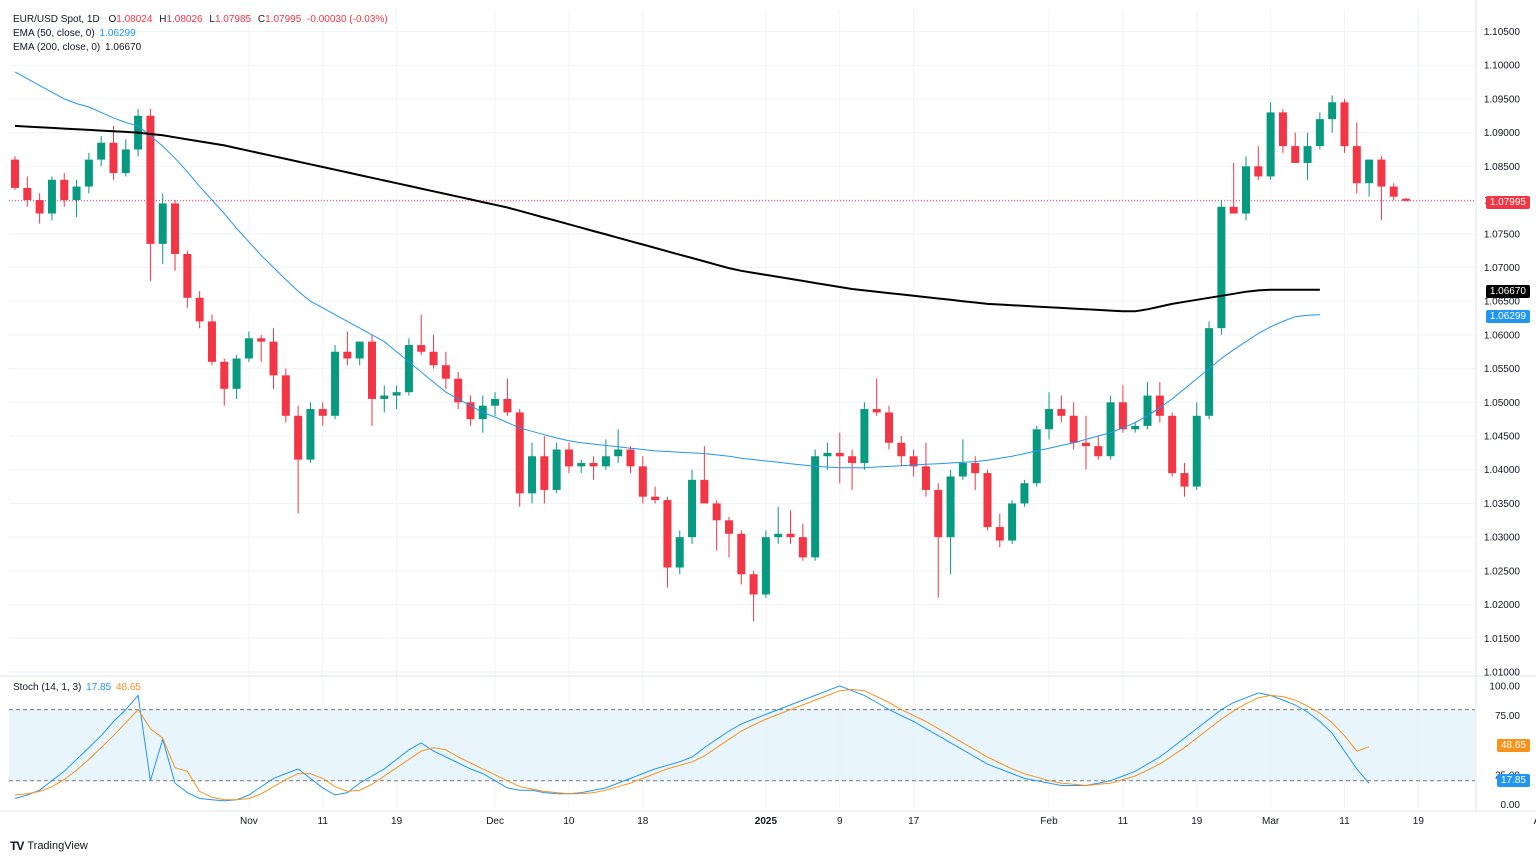 This screenshot has height=860, width=1536. What do you see at coordinates (1502, 167) in the screenshot?
I see `price-tick-label: 1.08500` at bounding box center [1502, 167].